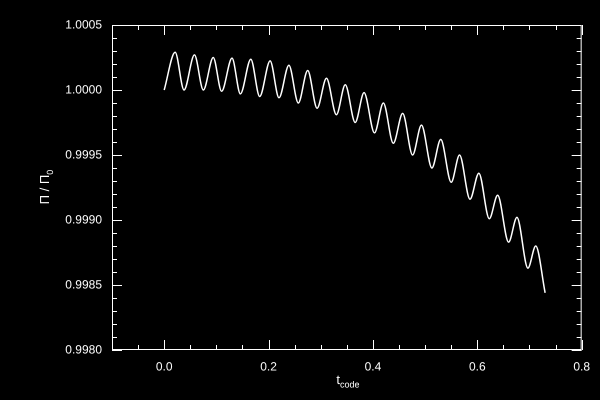 The height and width of the screenshot is (400, 600). Describe the element at coordinates (581, 367) in the screenshot. I see `x-tick-label: 0.8` at that location.